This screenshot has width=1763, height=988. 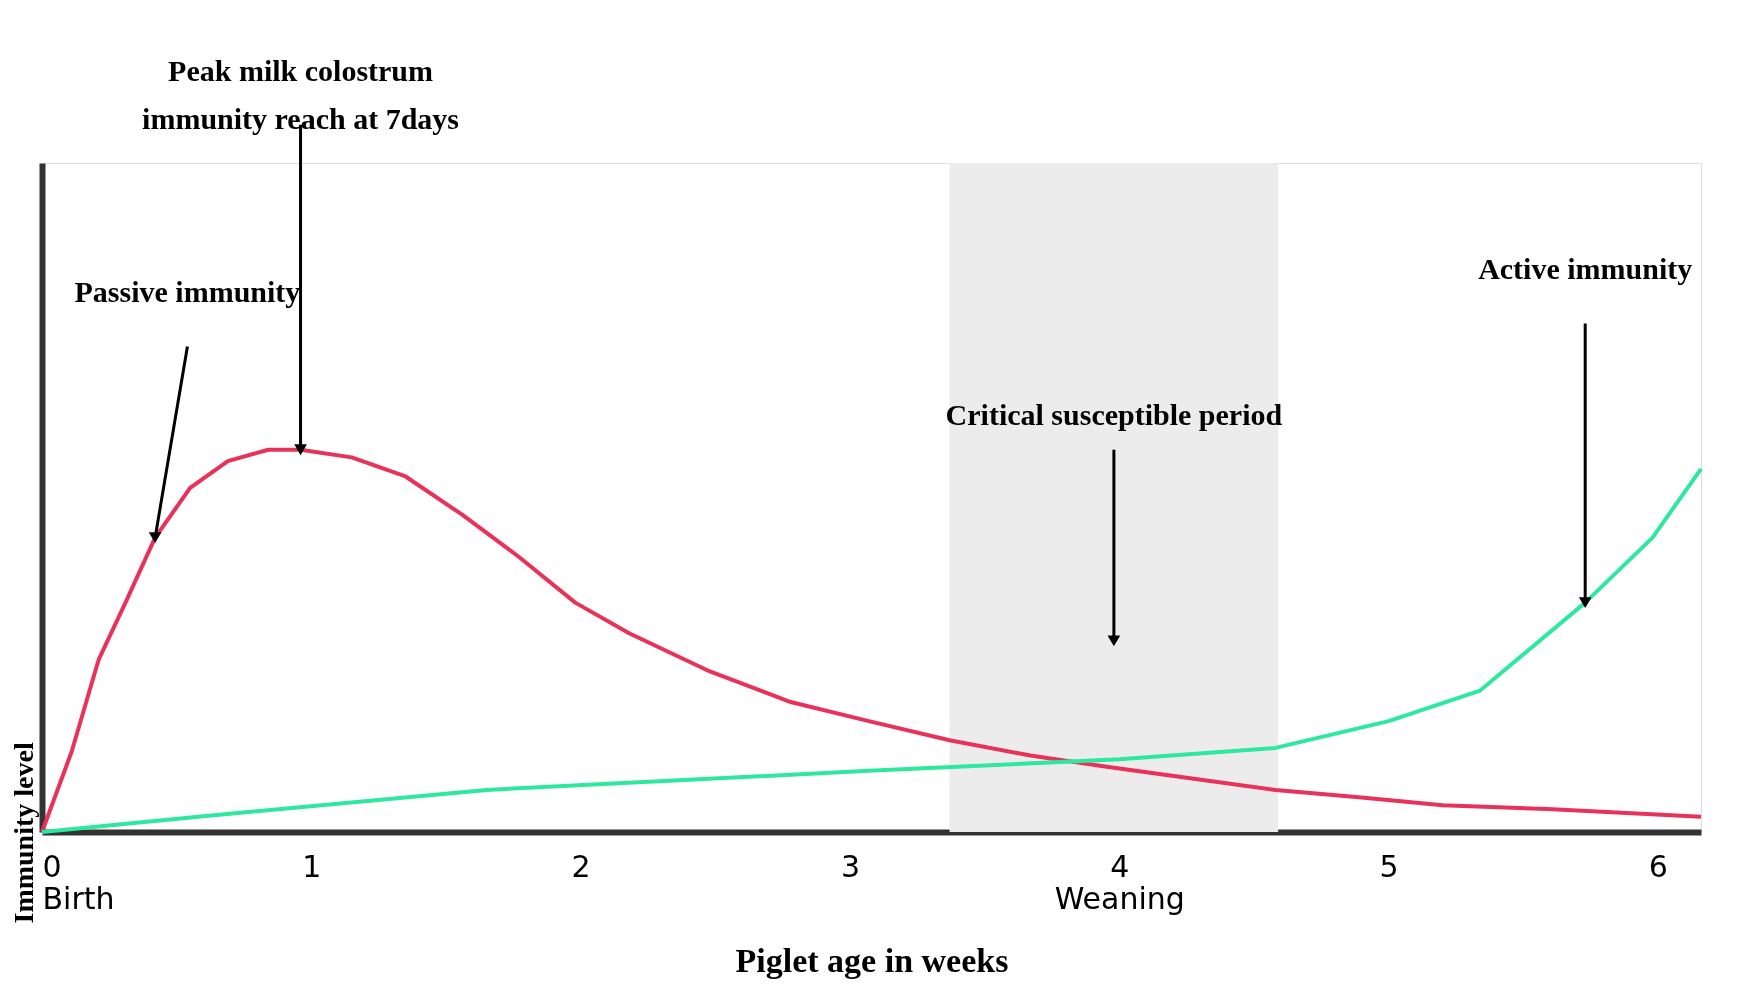 I want to click on x-tick-label: 4 Weaning, so click(x=1119, y=882).